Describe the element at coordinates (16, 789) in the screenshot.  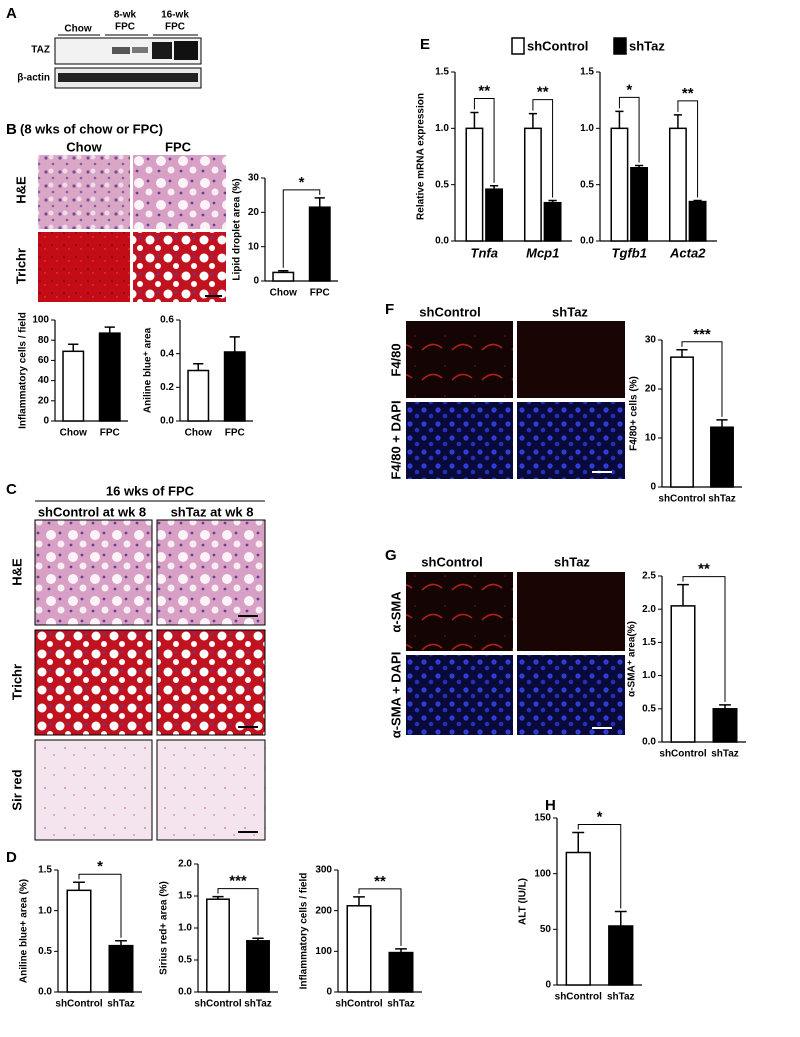
I see `row-label: Sir red` at that location.